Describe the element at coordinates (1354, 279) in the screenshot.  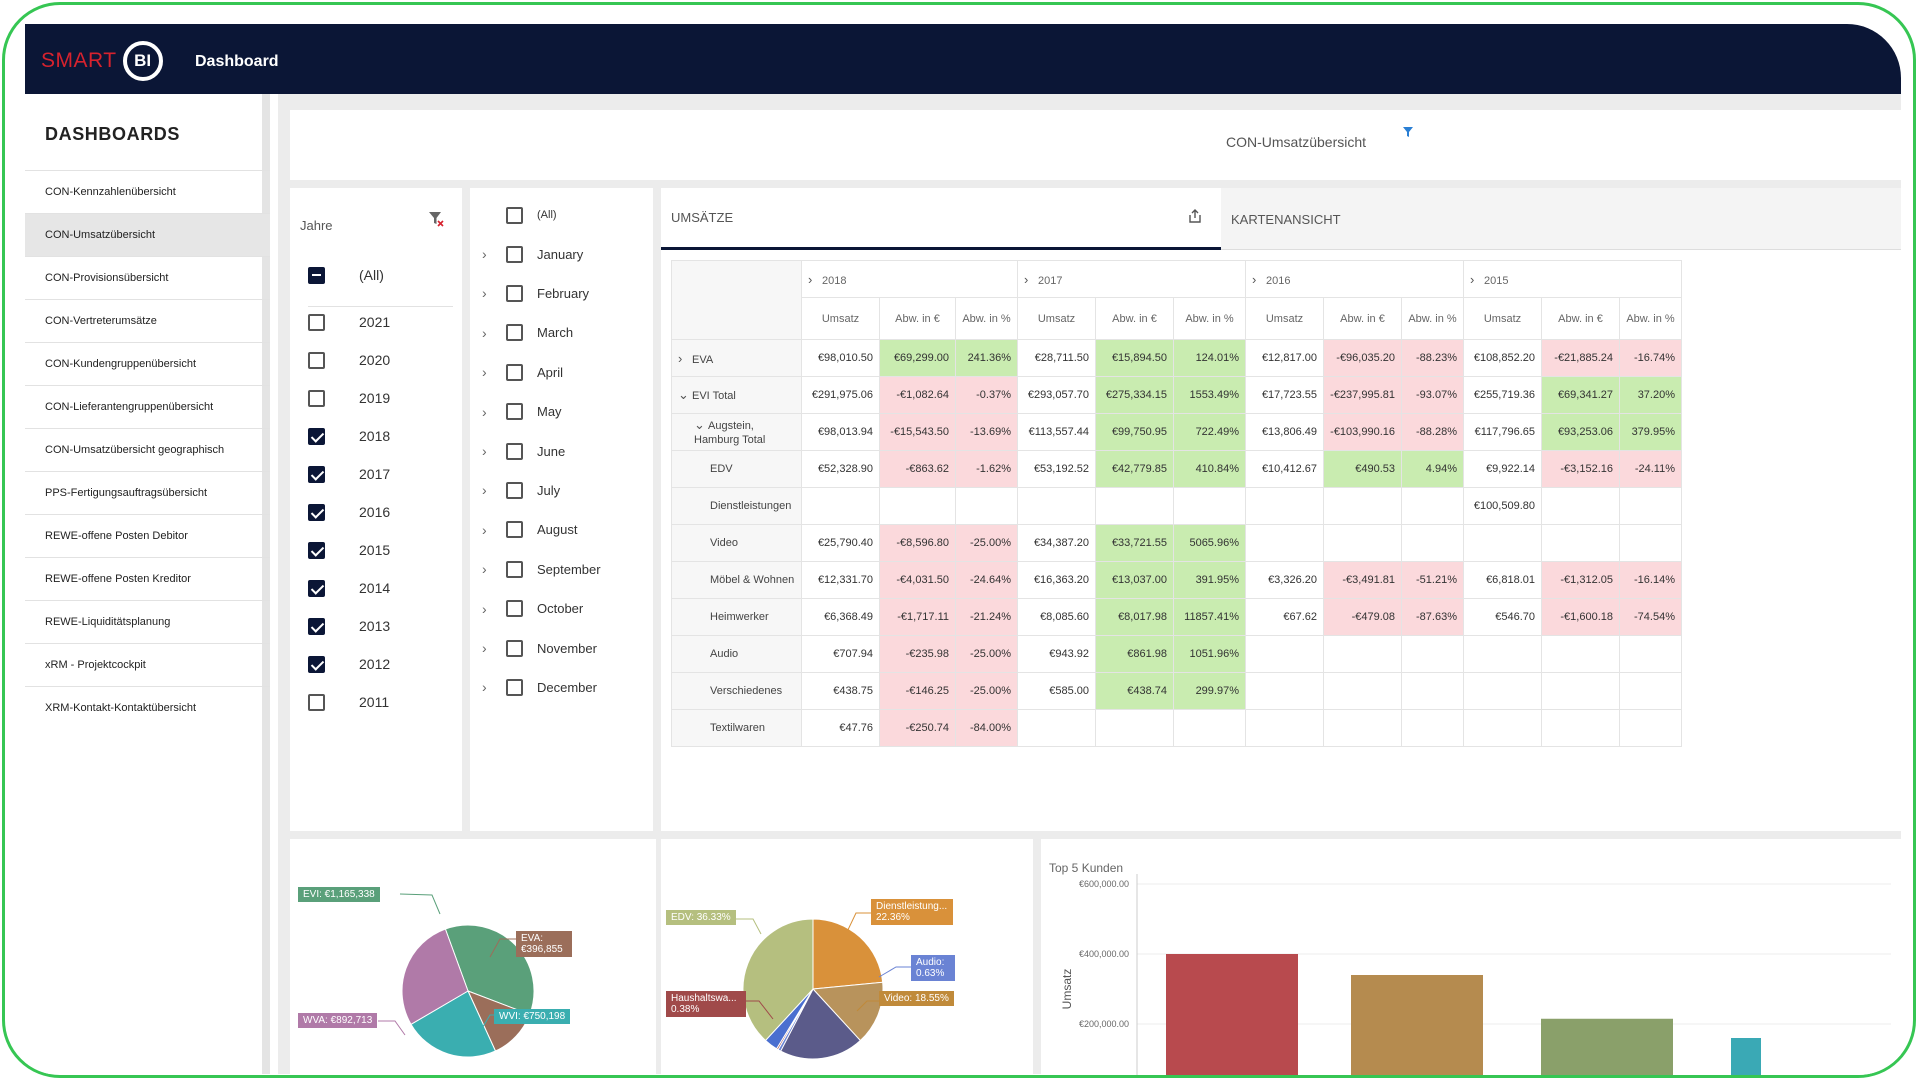
I see `year-column-header: › 2016` at that location.